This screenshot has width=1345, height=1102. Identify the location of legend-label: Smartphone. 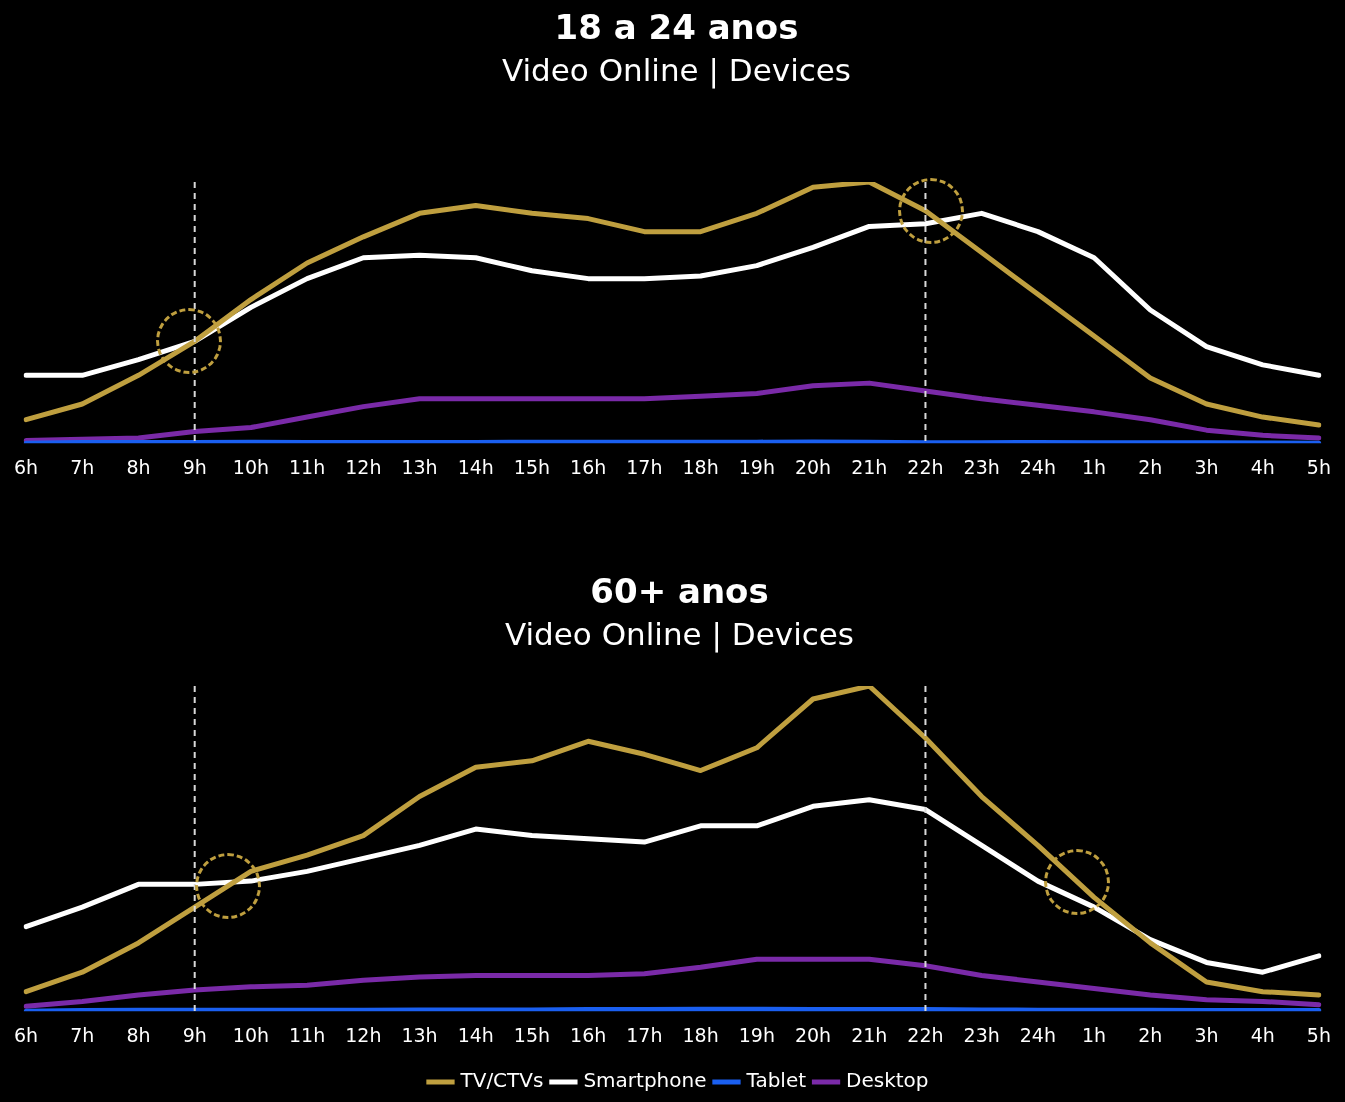
(645, 1080).